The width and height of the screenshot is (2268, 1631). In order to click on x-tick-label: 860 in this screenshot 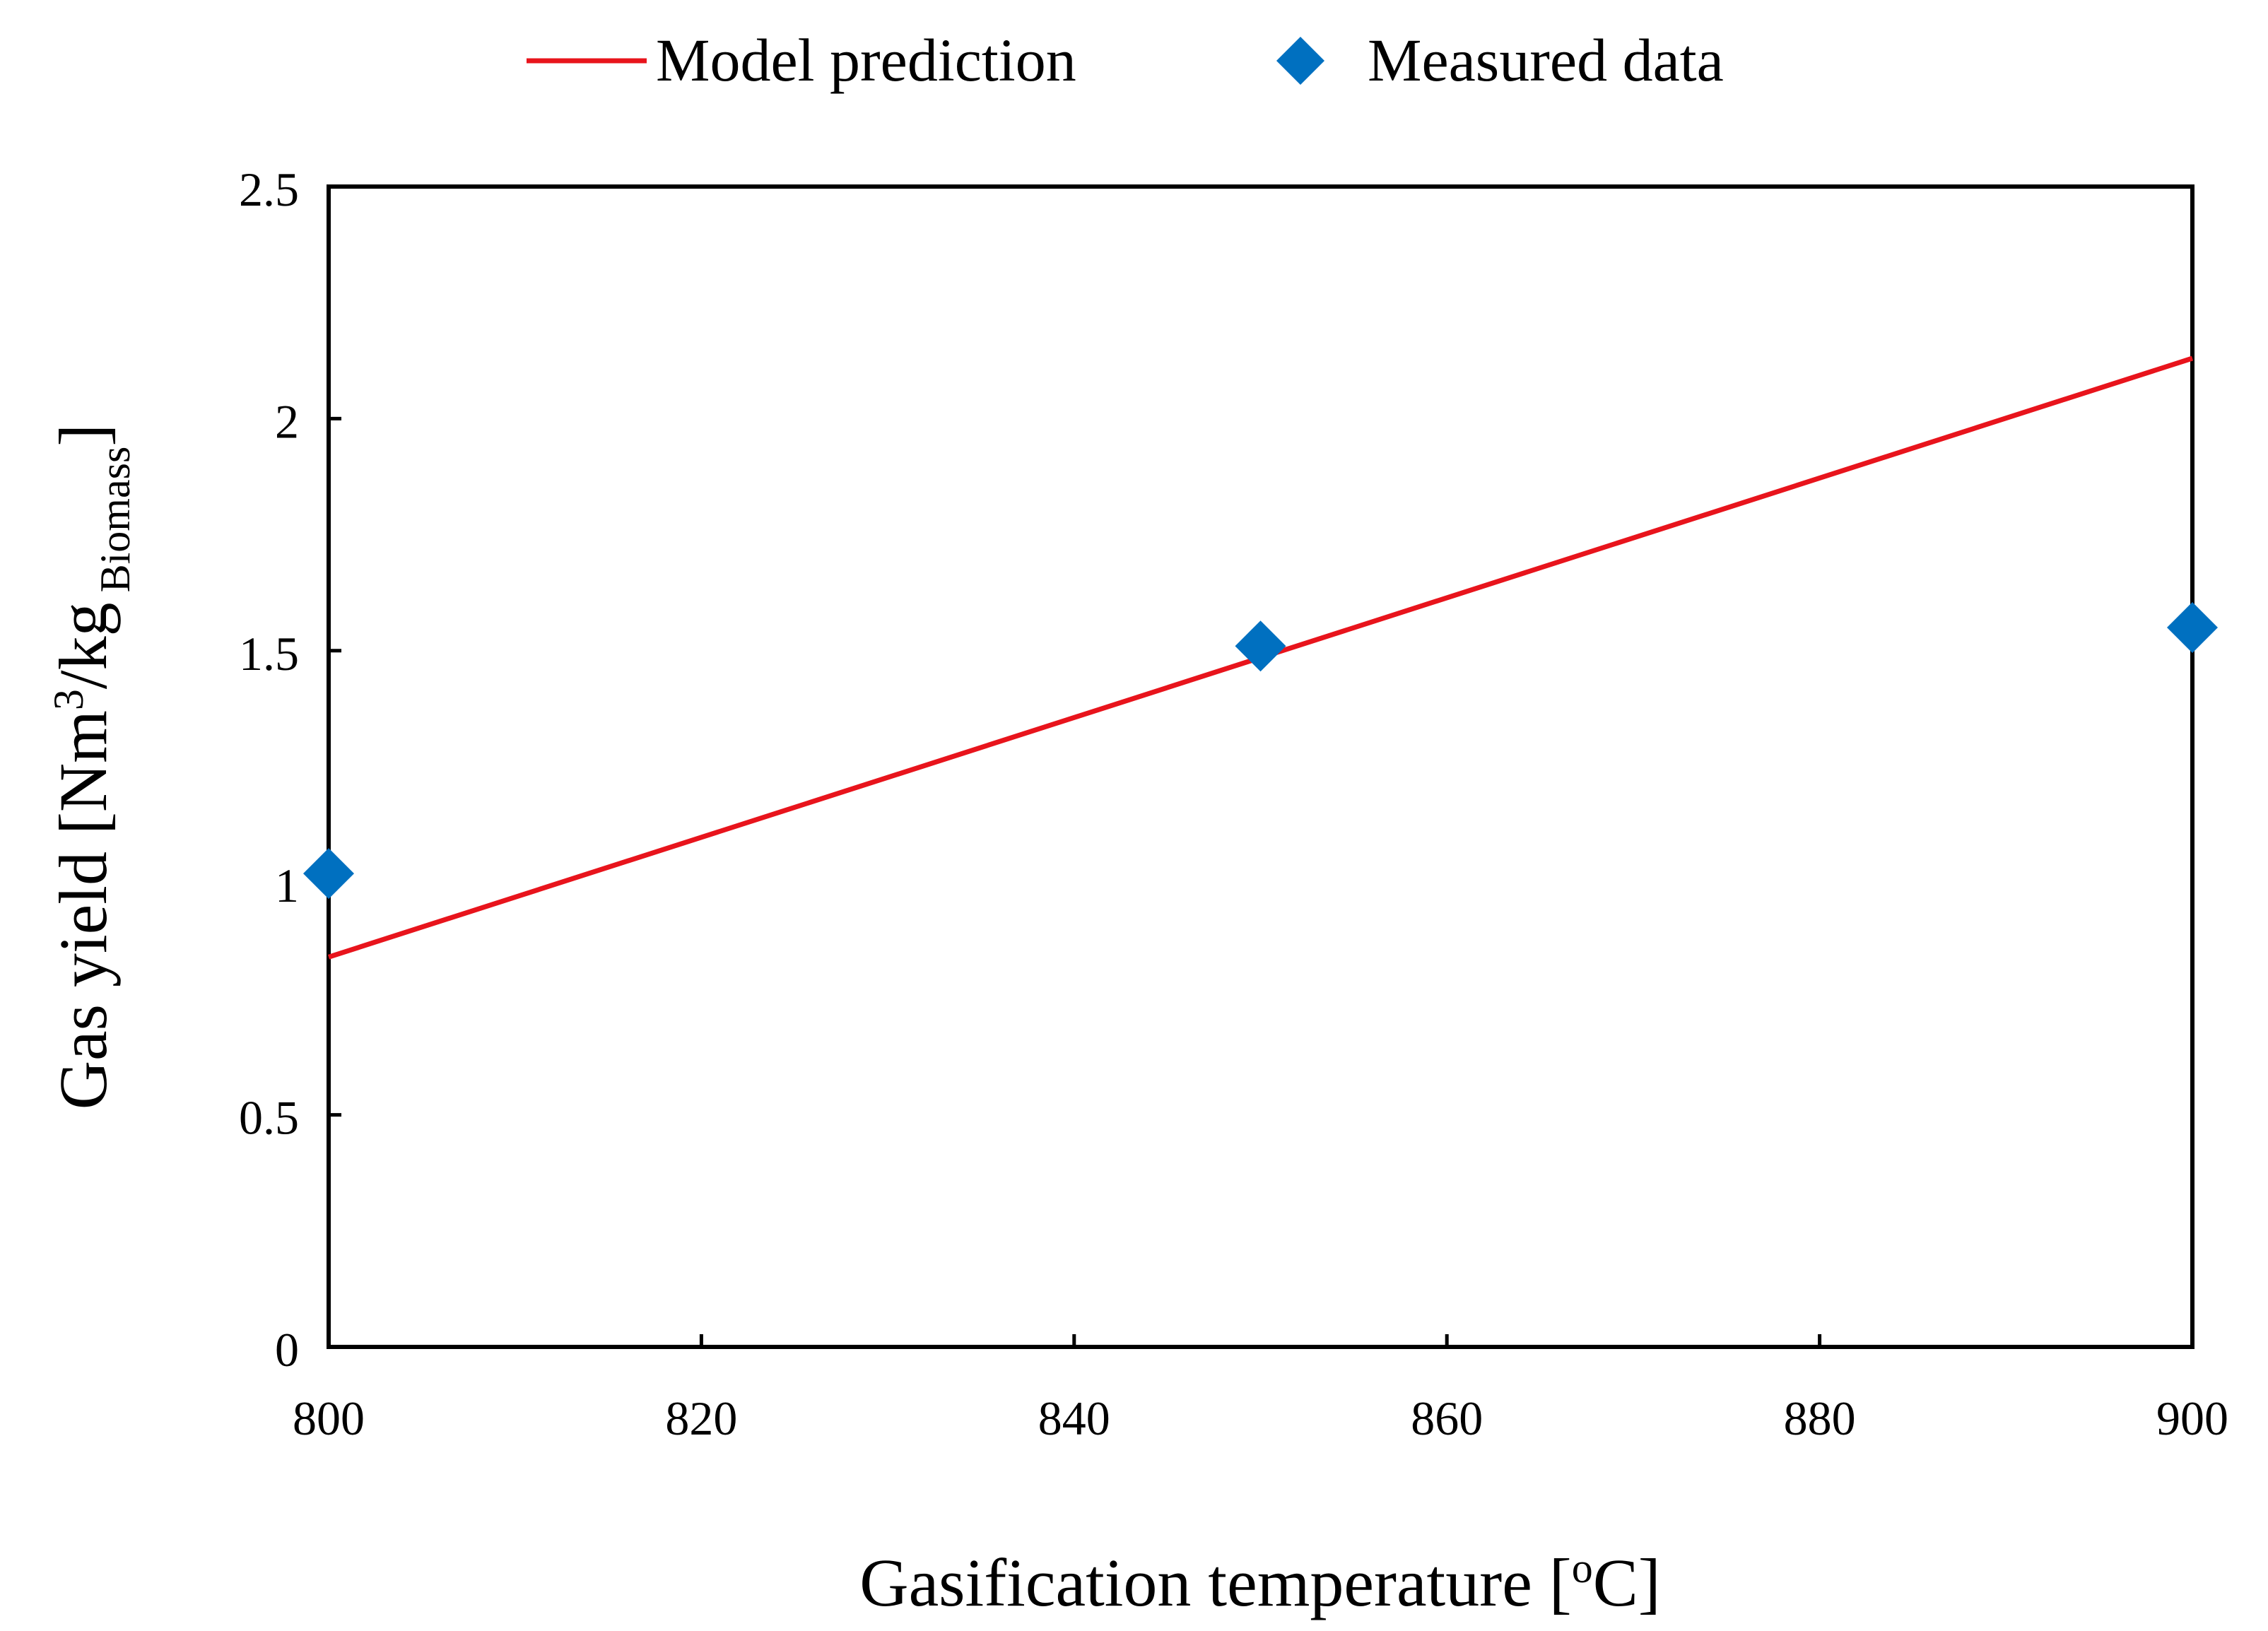, I will do `click(1447, 1418)`.